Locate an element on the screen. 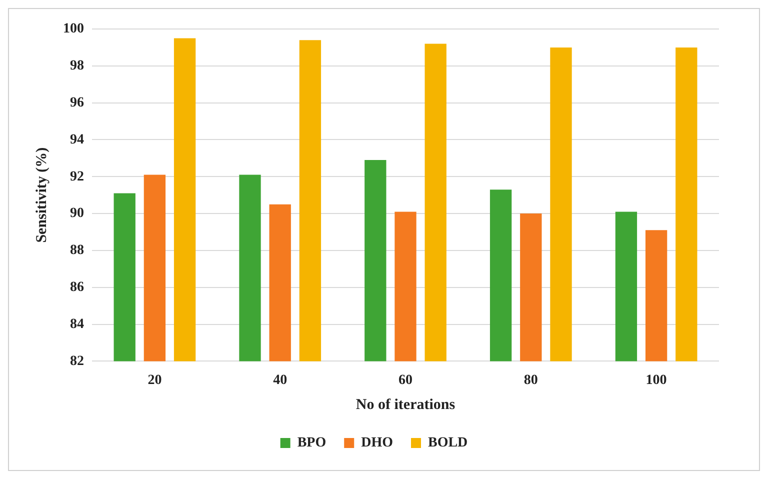 This screenshot has height=481, width=770. y-tick-label: 84 is located at coordinates (77, 324).